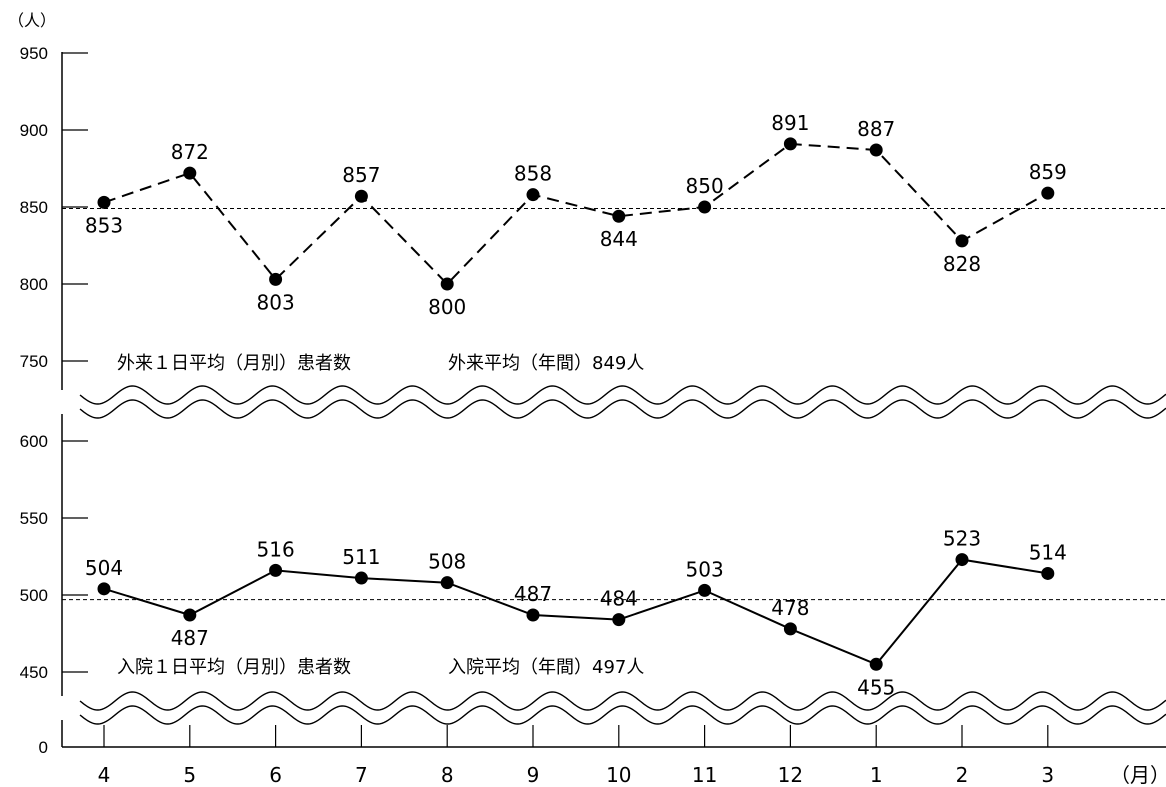 The width and height of the screenshot is (1166, 787). I want to click on caption-outpatient-average: 外来平均（年間）849人, so click(546, 363).